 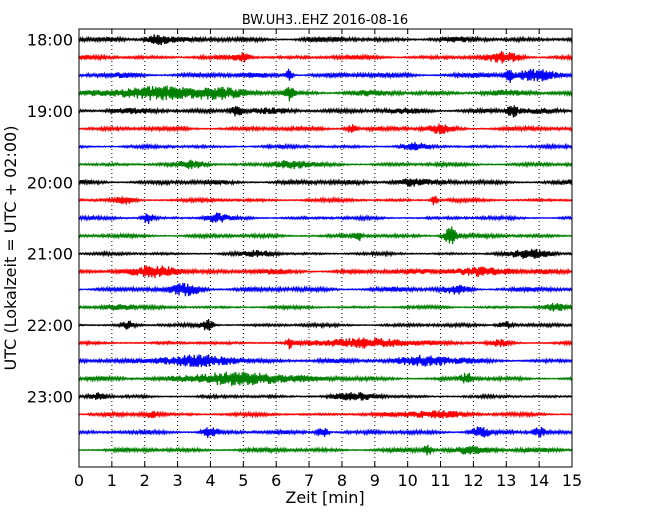 What do you see at coordinates (342, 480) in the screenshot?
I see `x-tick-label: 8` at bounding box center [342, 480].